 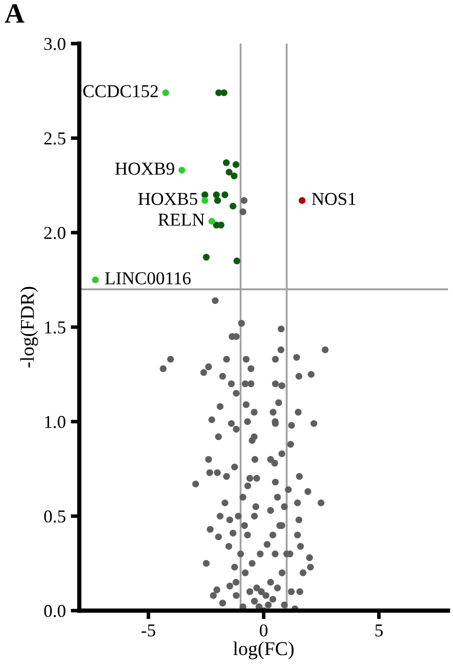 I want to click on x-tick-label: 5, so click(x=379, y=630).